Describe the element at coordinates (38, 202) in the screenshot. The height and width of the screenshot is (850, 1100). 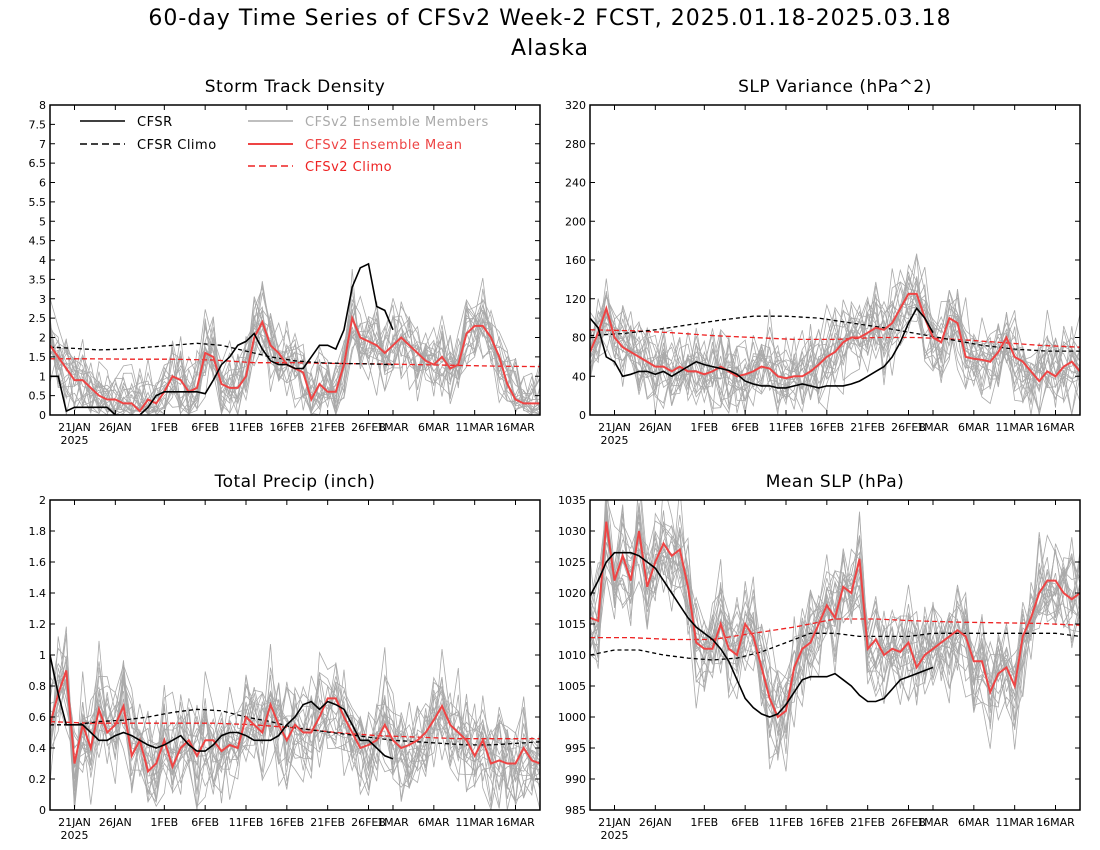
I see `y-tick-label: 5.5` at that location.